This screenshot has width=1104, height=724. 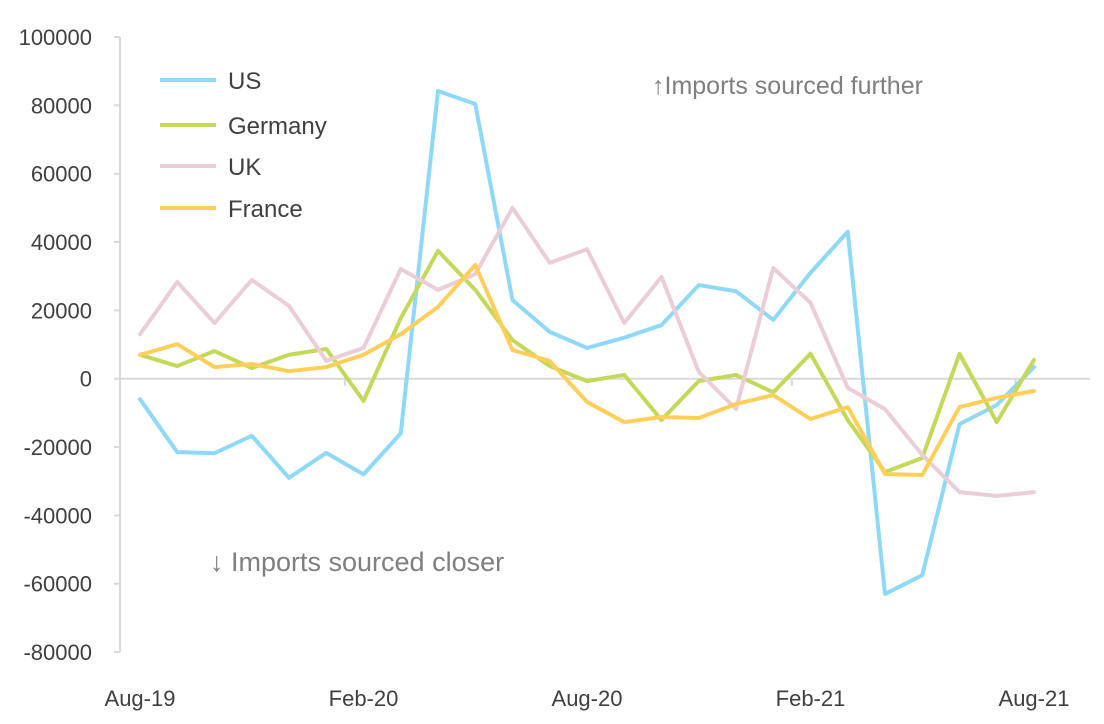 I want to click on legend-label-france: France, so click(x=265, y=209).